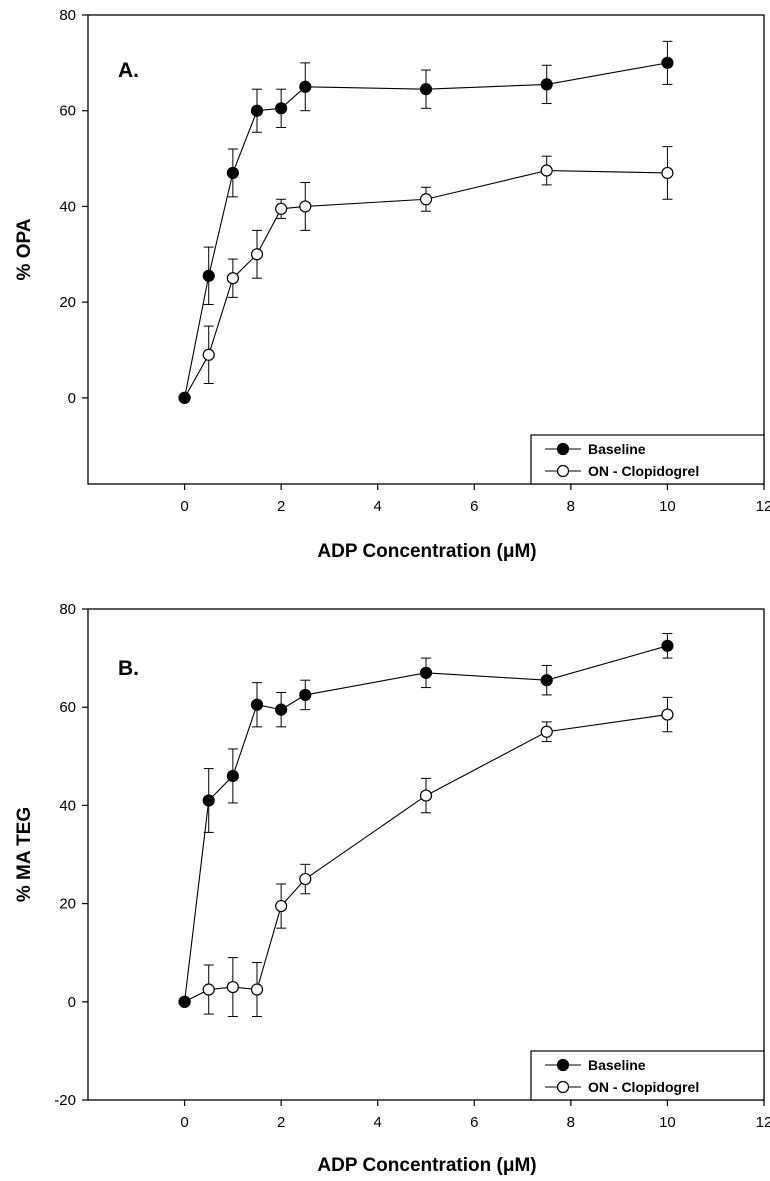 This screenshot has height=1181, width=770. I want to click on y-axis-label: % OPA, so click(24, 249).